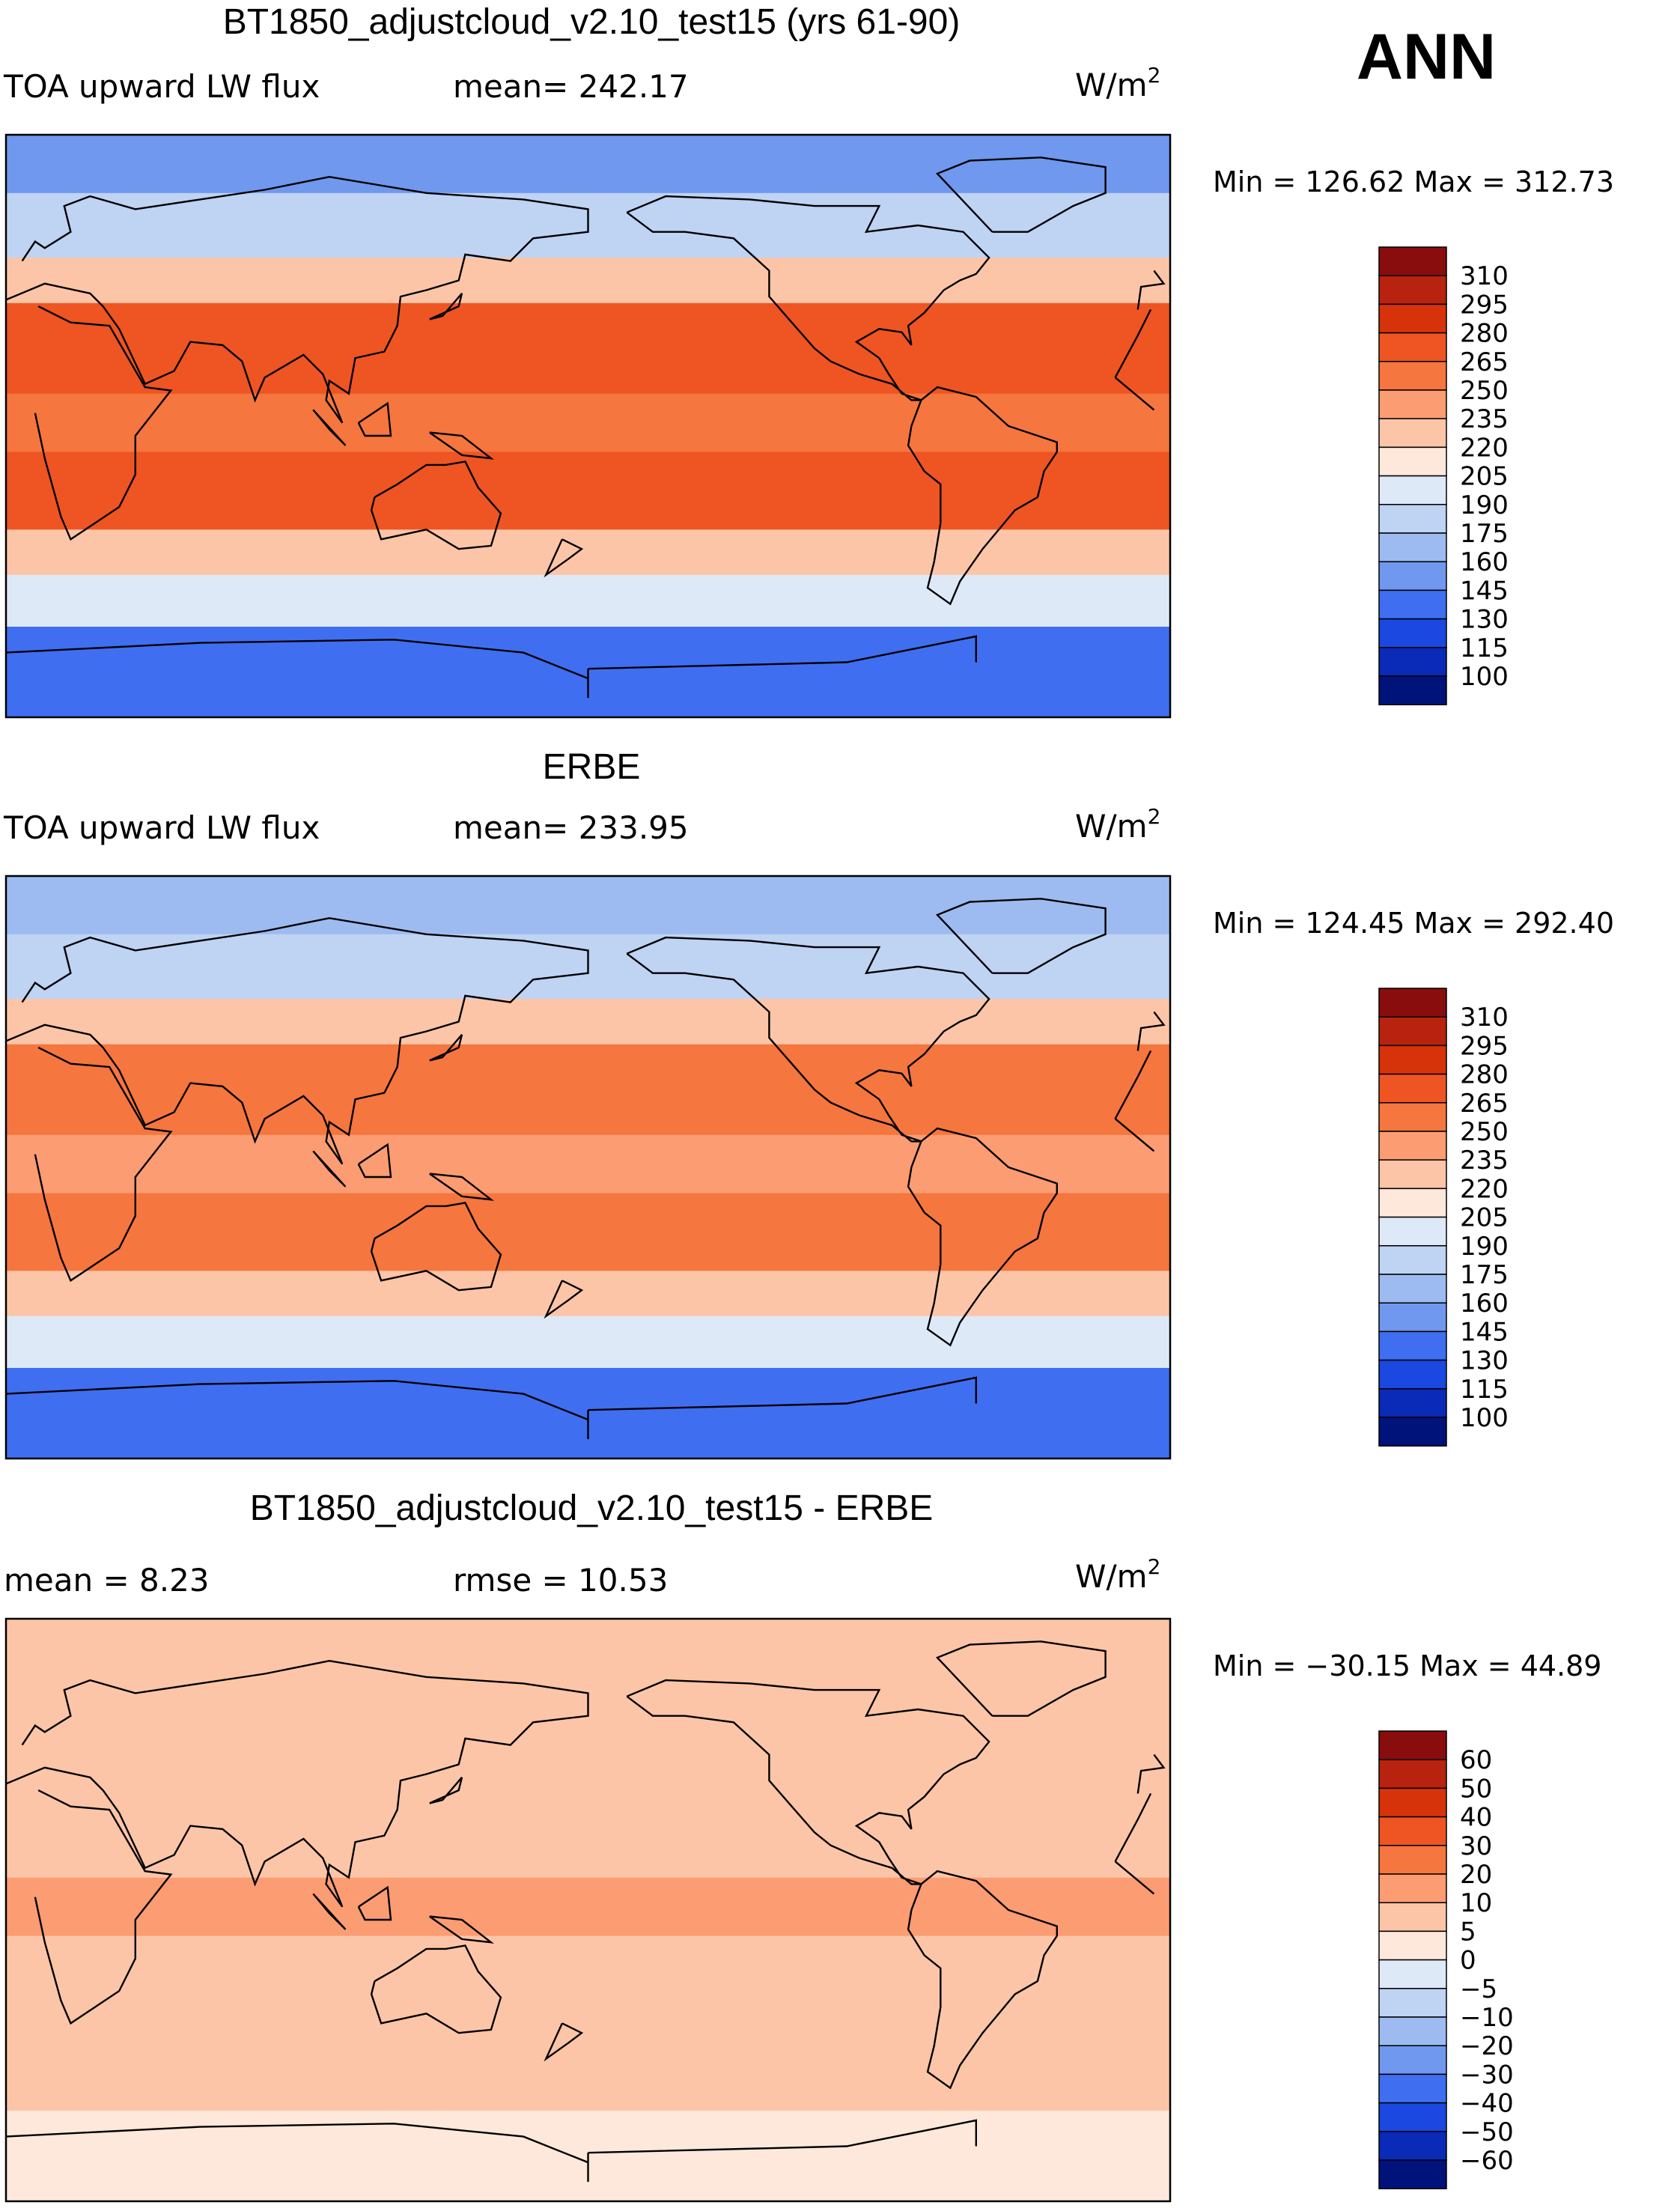  I want to click on mid-label: mean= 233.95, so click(571, 828).